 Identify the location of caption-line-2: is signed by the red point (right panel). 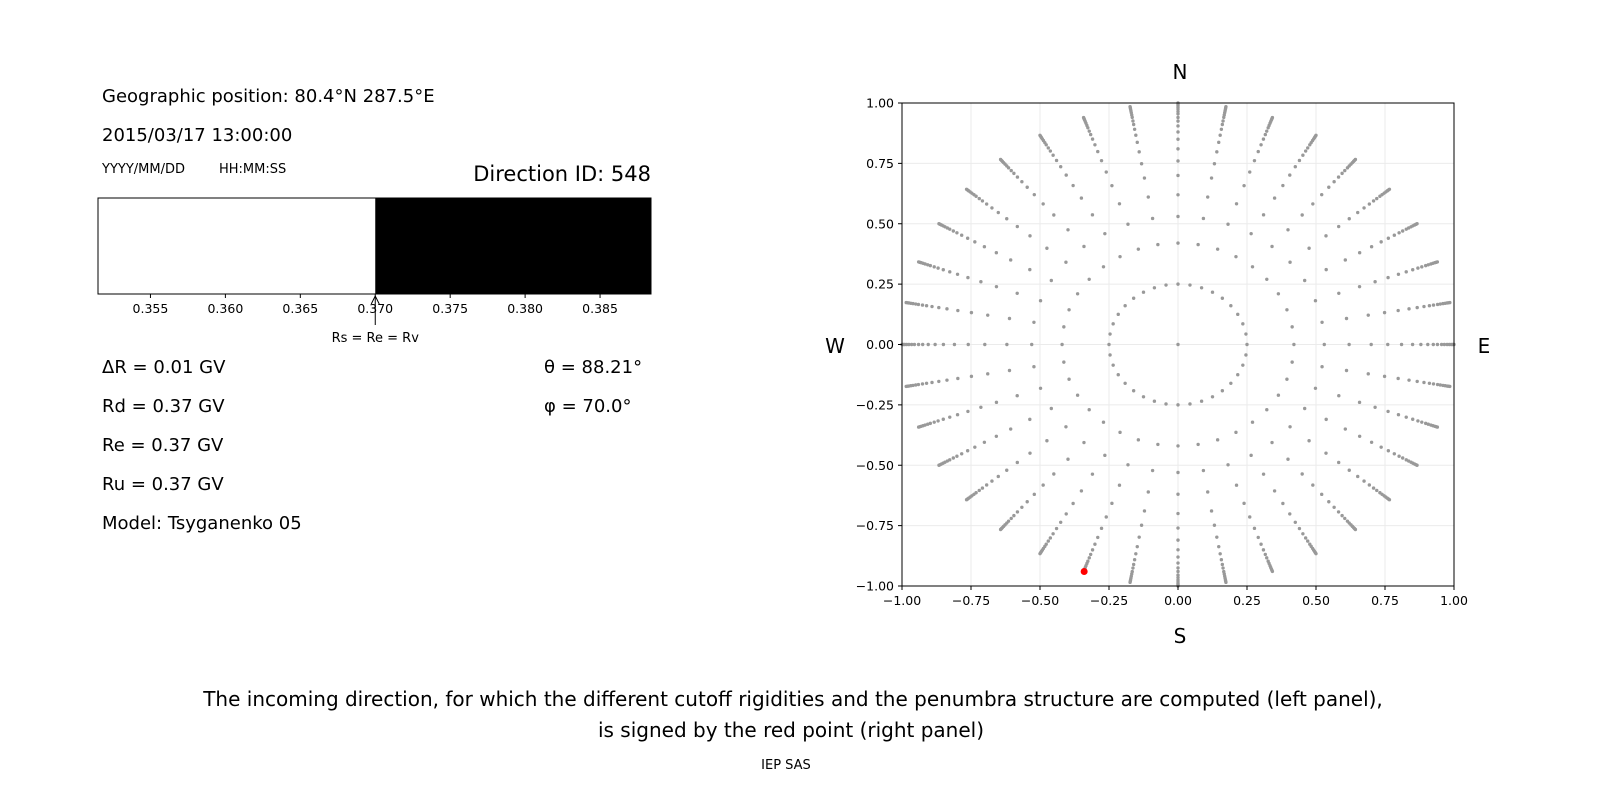
(791, 730).